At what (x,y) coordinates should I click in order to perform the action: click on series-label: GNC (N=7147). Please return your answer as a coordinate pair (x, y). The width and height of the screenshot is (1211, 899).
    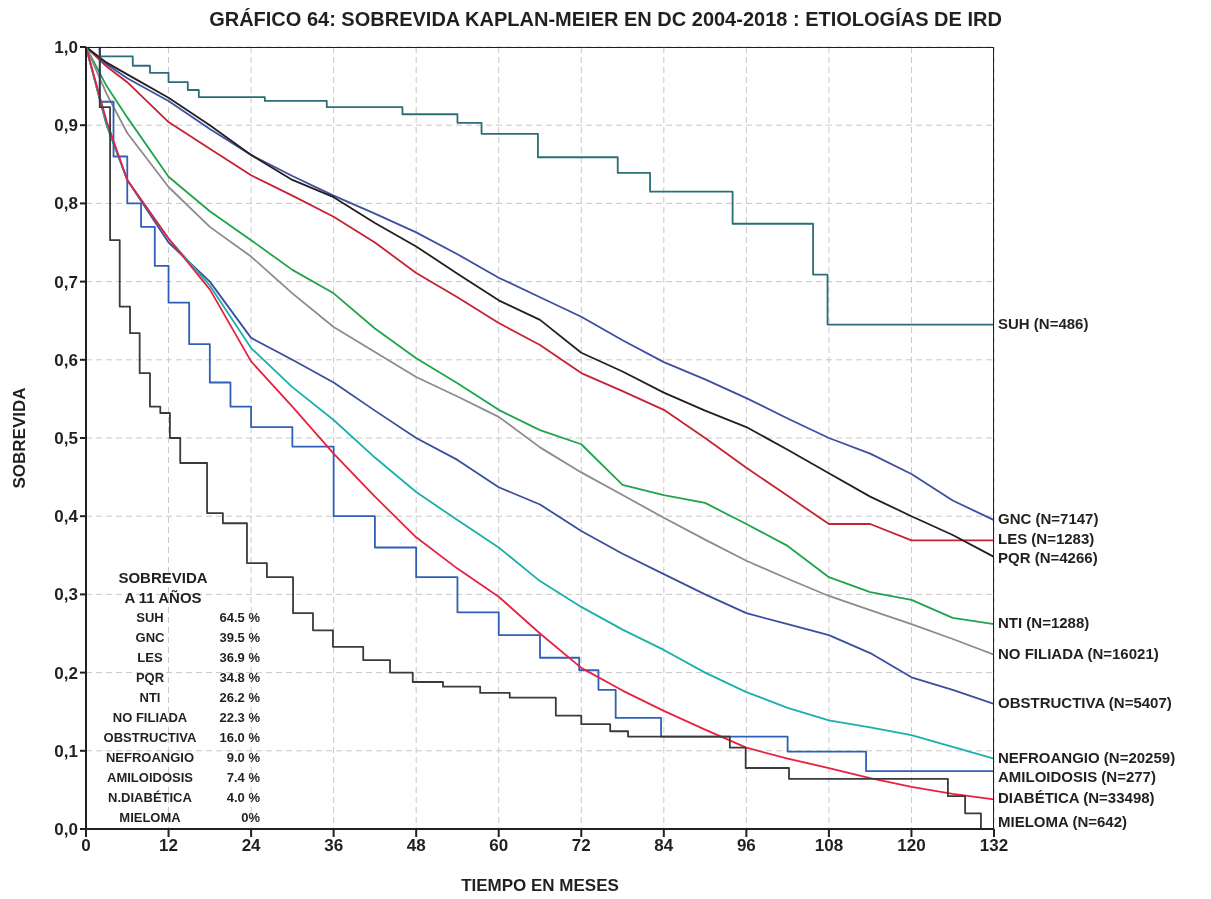
    Looking at the image, I should click on (1048, 519).